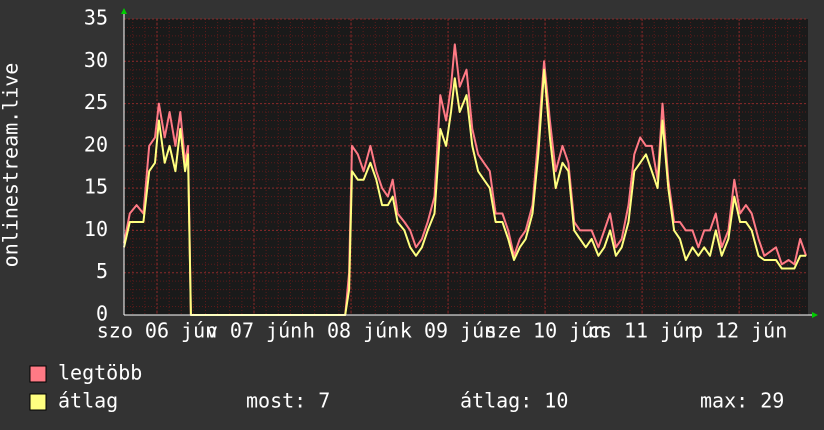  What do you see at coordinates (739, 331) in the screenshot?
I see `x-tick-label: p 12 jún` at bounding box center [739, 331].